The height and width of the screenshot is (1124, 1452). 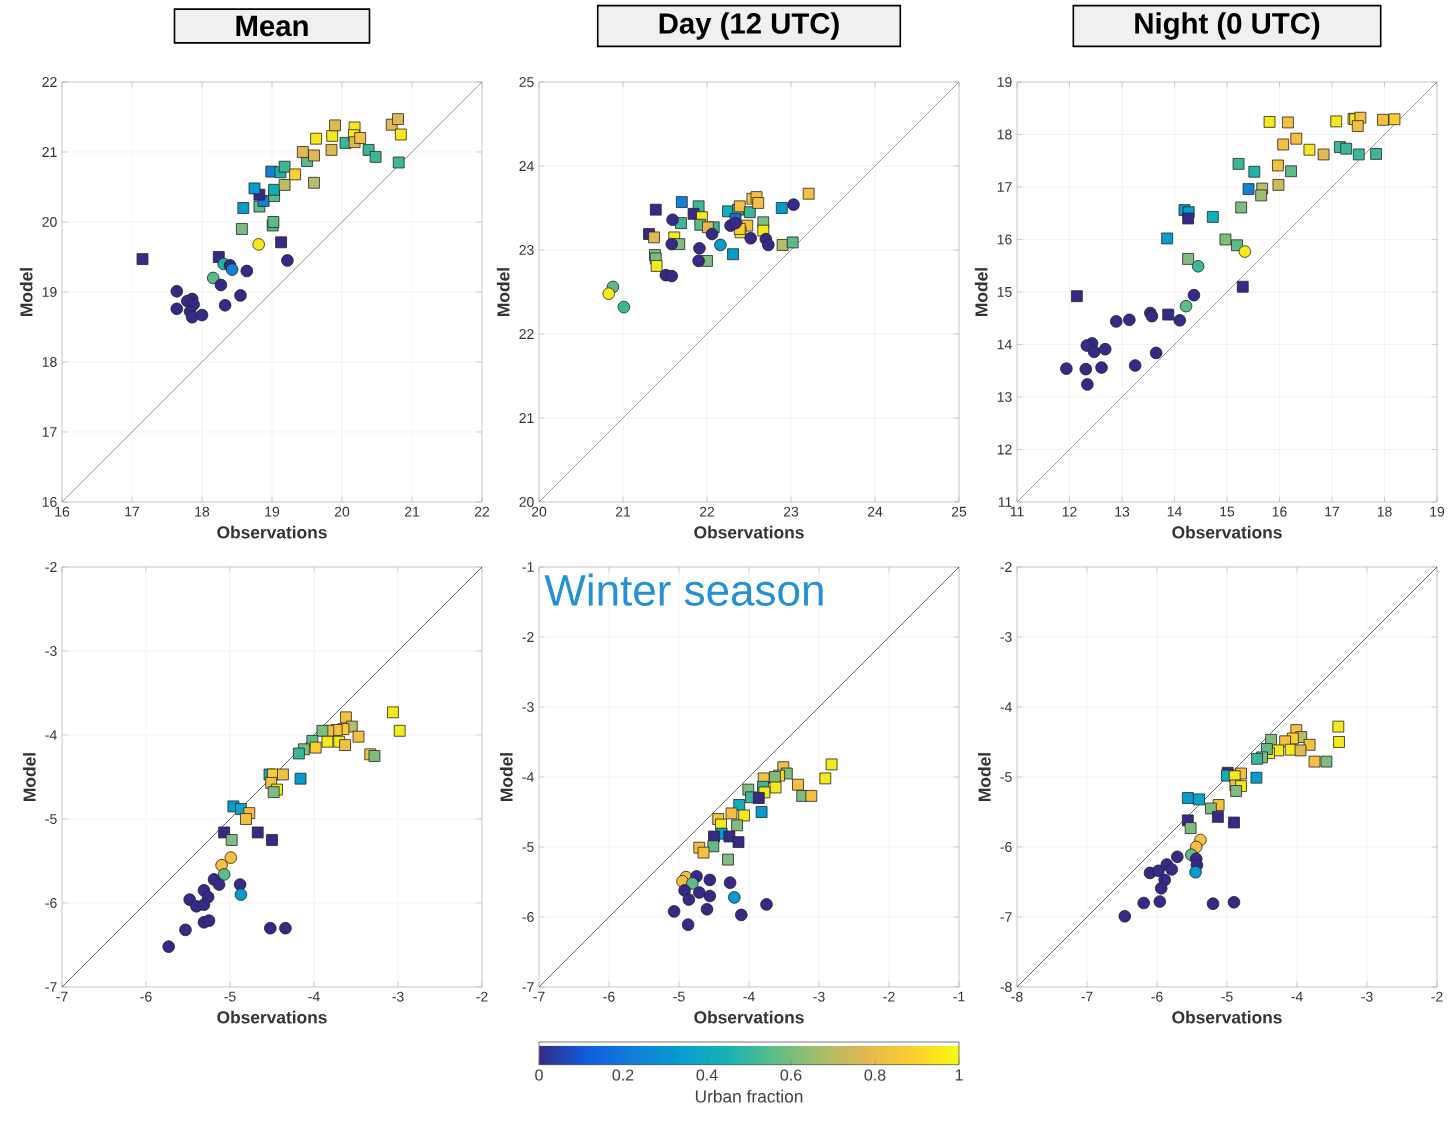 What do you see at coordinates (683, 589) in the screenshot?
I see `annotation: Winter season` at bounding box center [683, 589].